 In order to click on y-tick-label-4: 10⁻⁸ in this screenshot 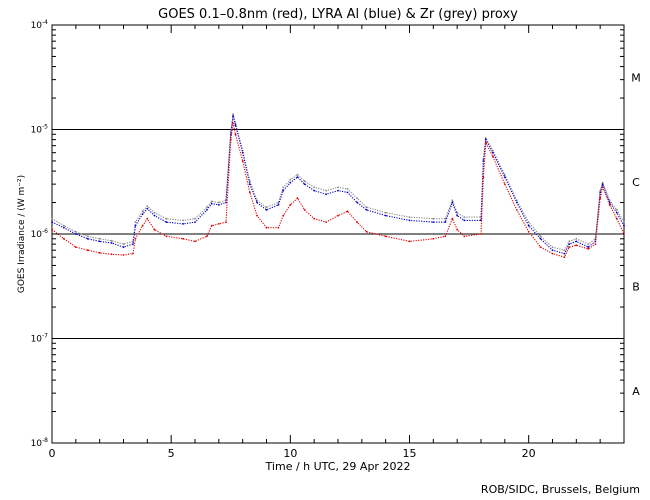, I will do `click(40, 443)`.